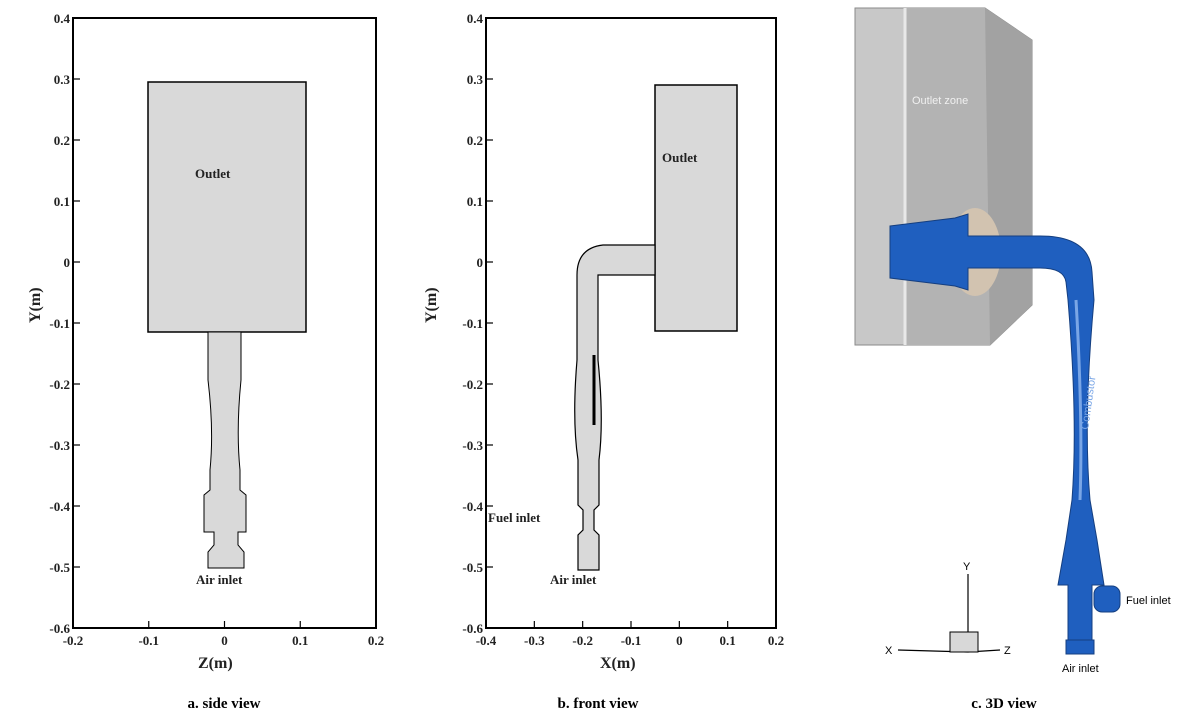 The image size is (1189, 717). What do you see at coordinates (1008, 176) in the screenshot?
I see `3d-outlet-box-side` at bounding box center [1008, 176].